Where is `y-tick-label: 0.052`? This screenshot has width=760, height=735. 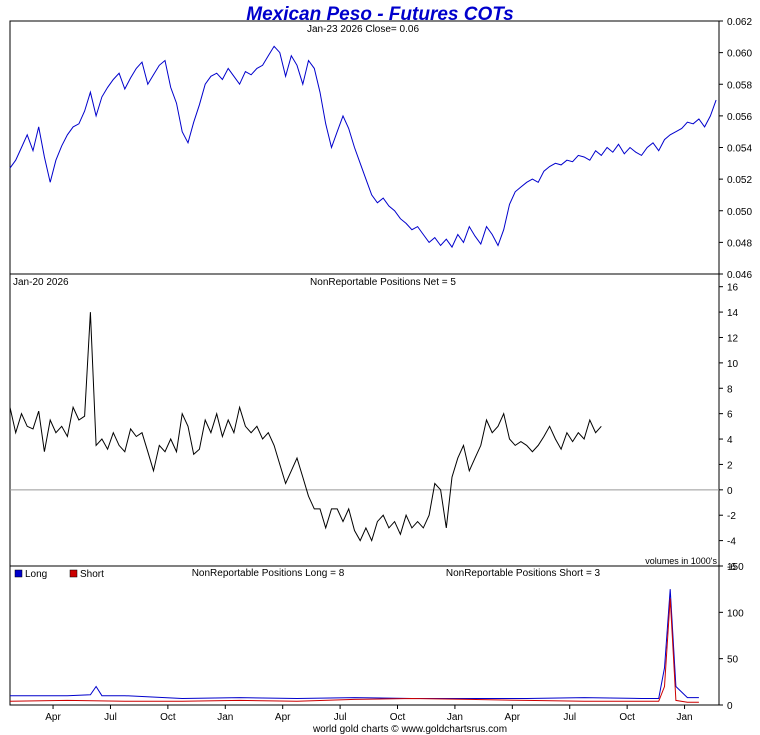
y-tick-label: 0.052 is located at coordinates (739, 180).